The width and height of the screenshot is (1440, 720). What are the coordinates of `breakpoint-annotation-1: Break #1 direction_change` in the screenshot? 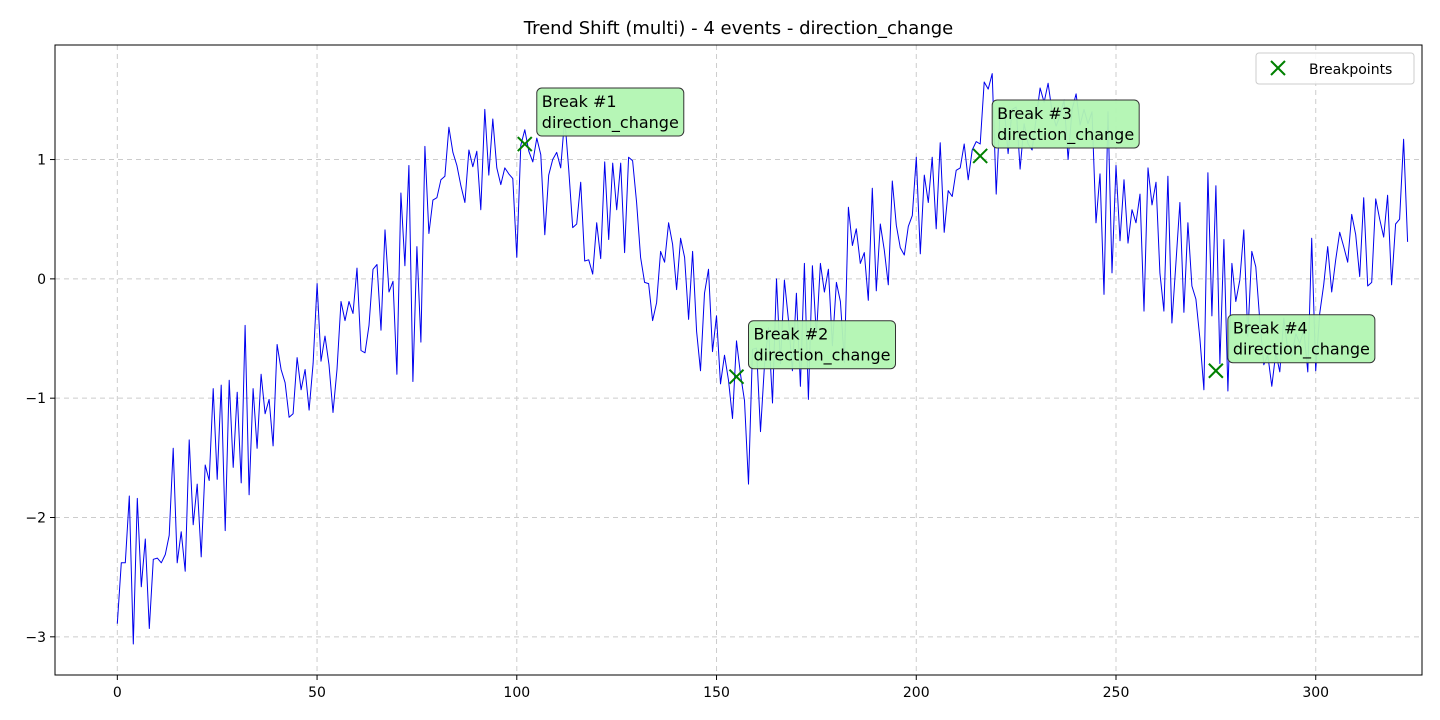 It's located at (610, 112).